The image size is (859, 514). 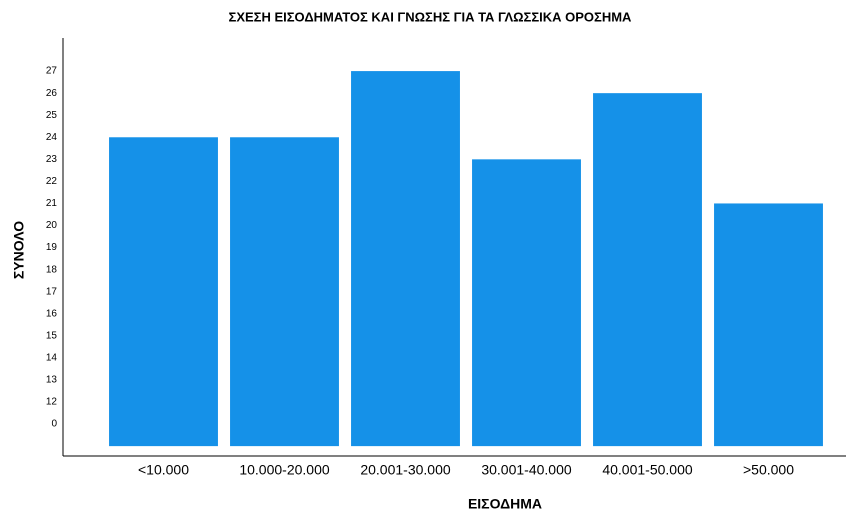 I want to click on y-tick-label: 16, so click(x=52, y=313).